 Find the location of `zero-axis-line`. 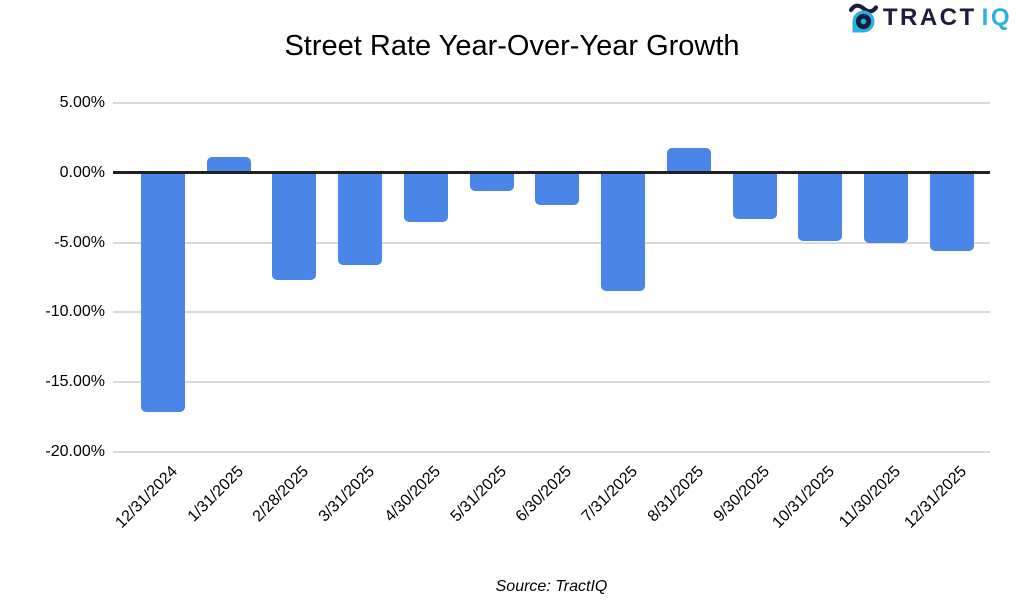

zero-axis-line is located at coordinates (551, 173).